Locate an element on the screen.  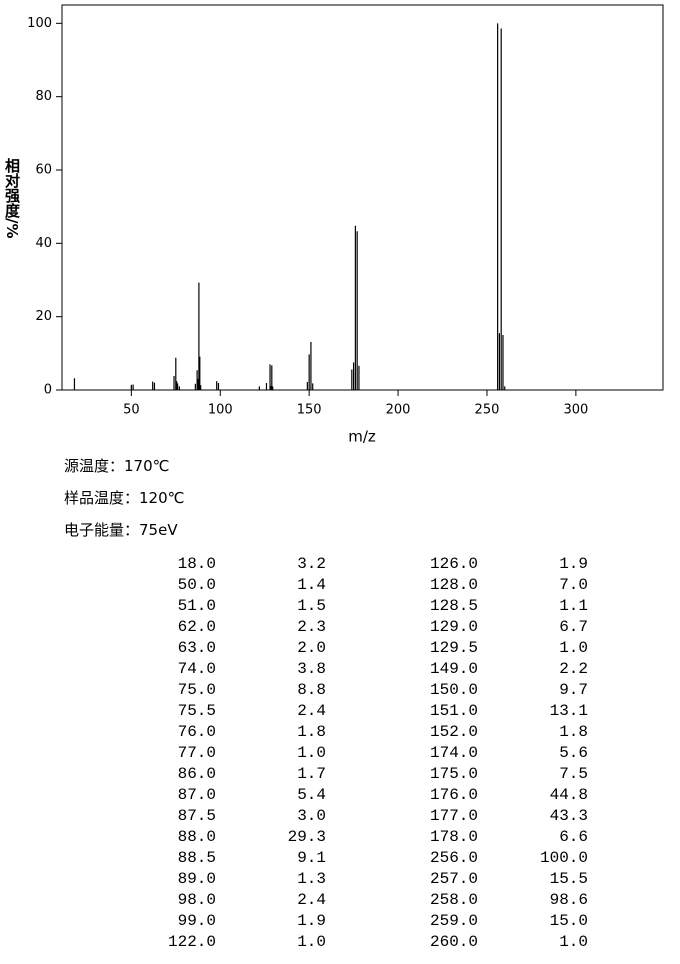
mz-cell: 128.0 is located at coordinates (453, 585).